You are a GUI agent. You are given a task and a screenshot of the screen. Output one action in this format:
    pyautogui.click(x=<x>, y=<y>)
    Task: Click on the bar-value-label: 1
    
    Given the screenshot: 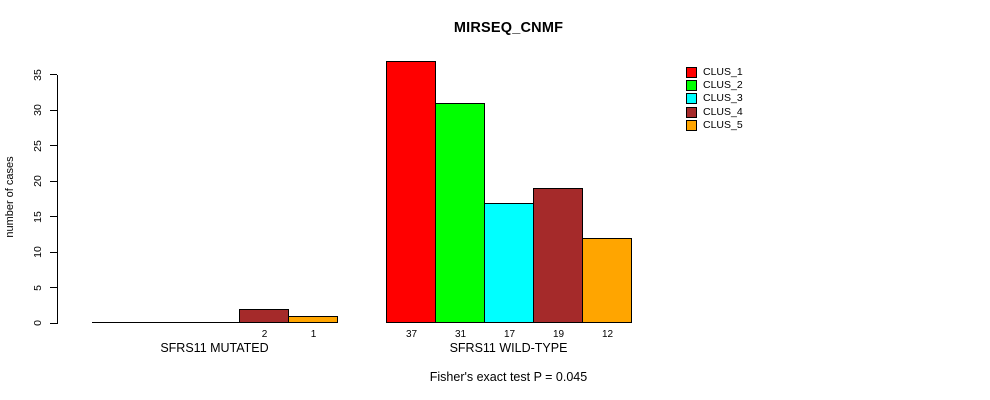 What is the action you would take?
    pyautogui.click(x=313, y=334)
    